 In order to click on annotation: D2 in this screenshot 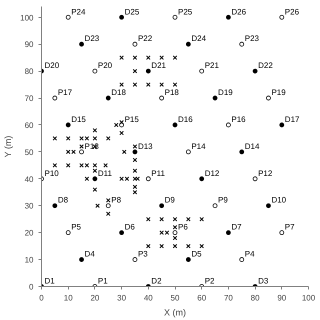, I will do `click(156, 281)`.